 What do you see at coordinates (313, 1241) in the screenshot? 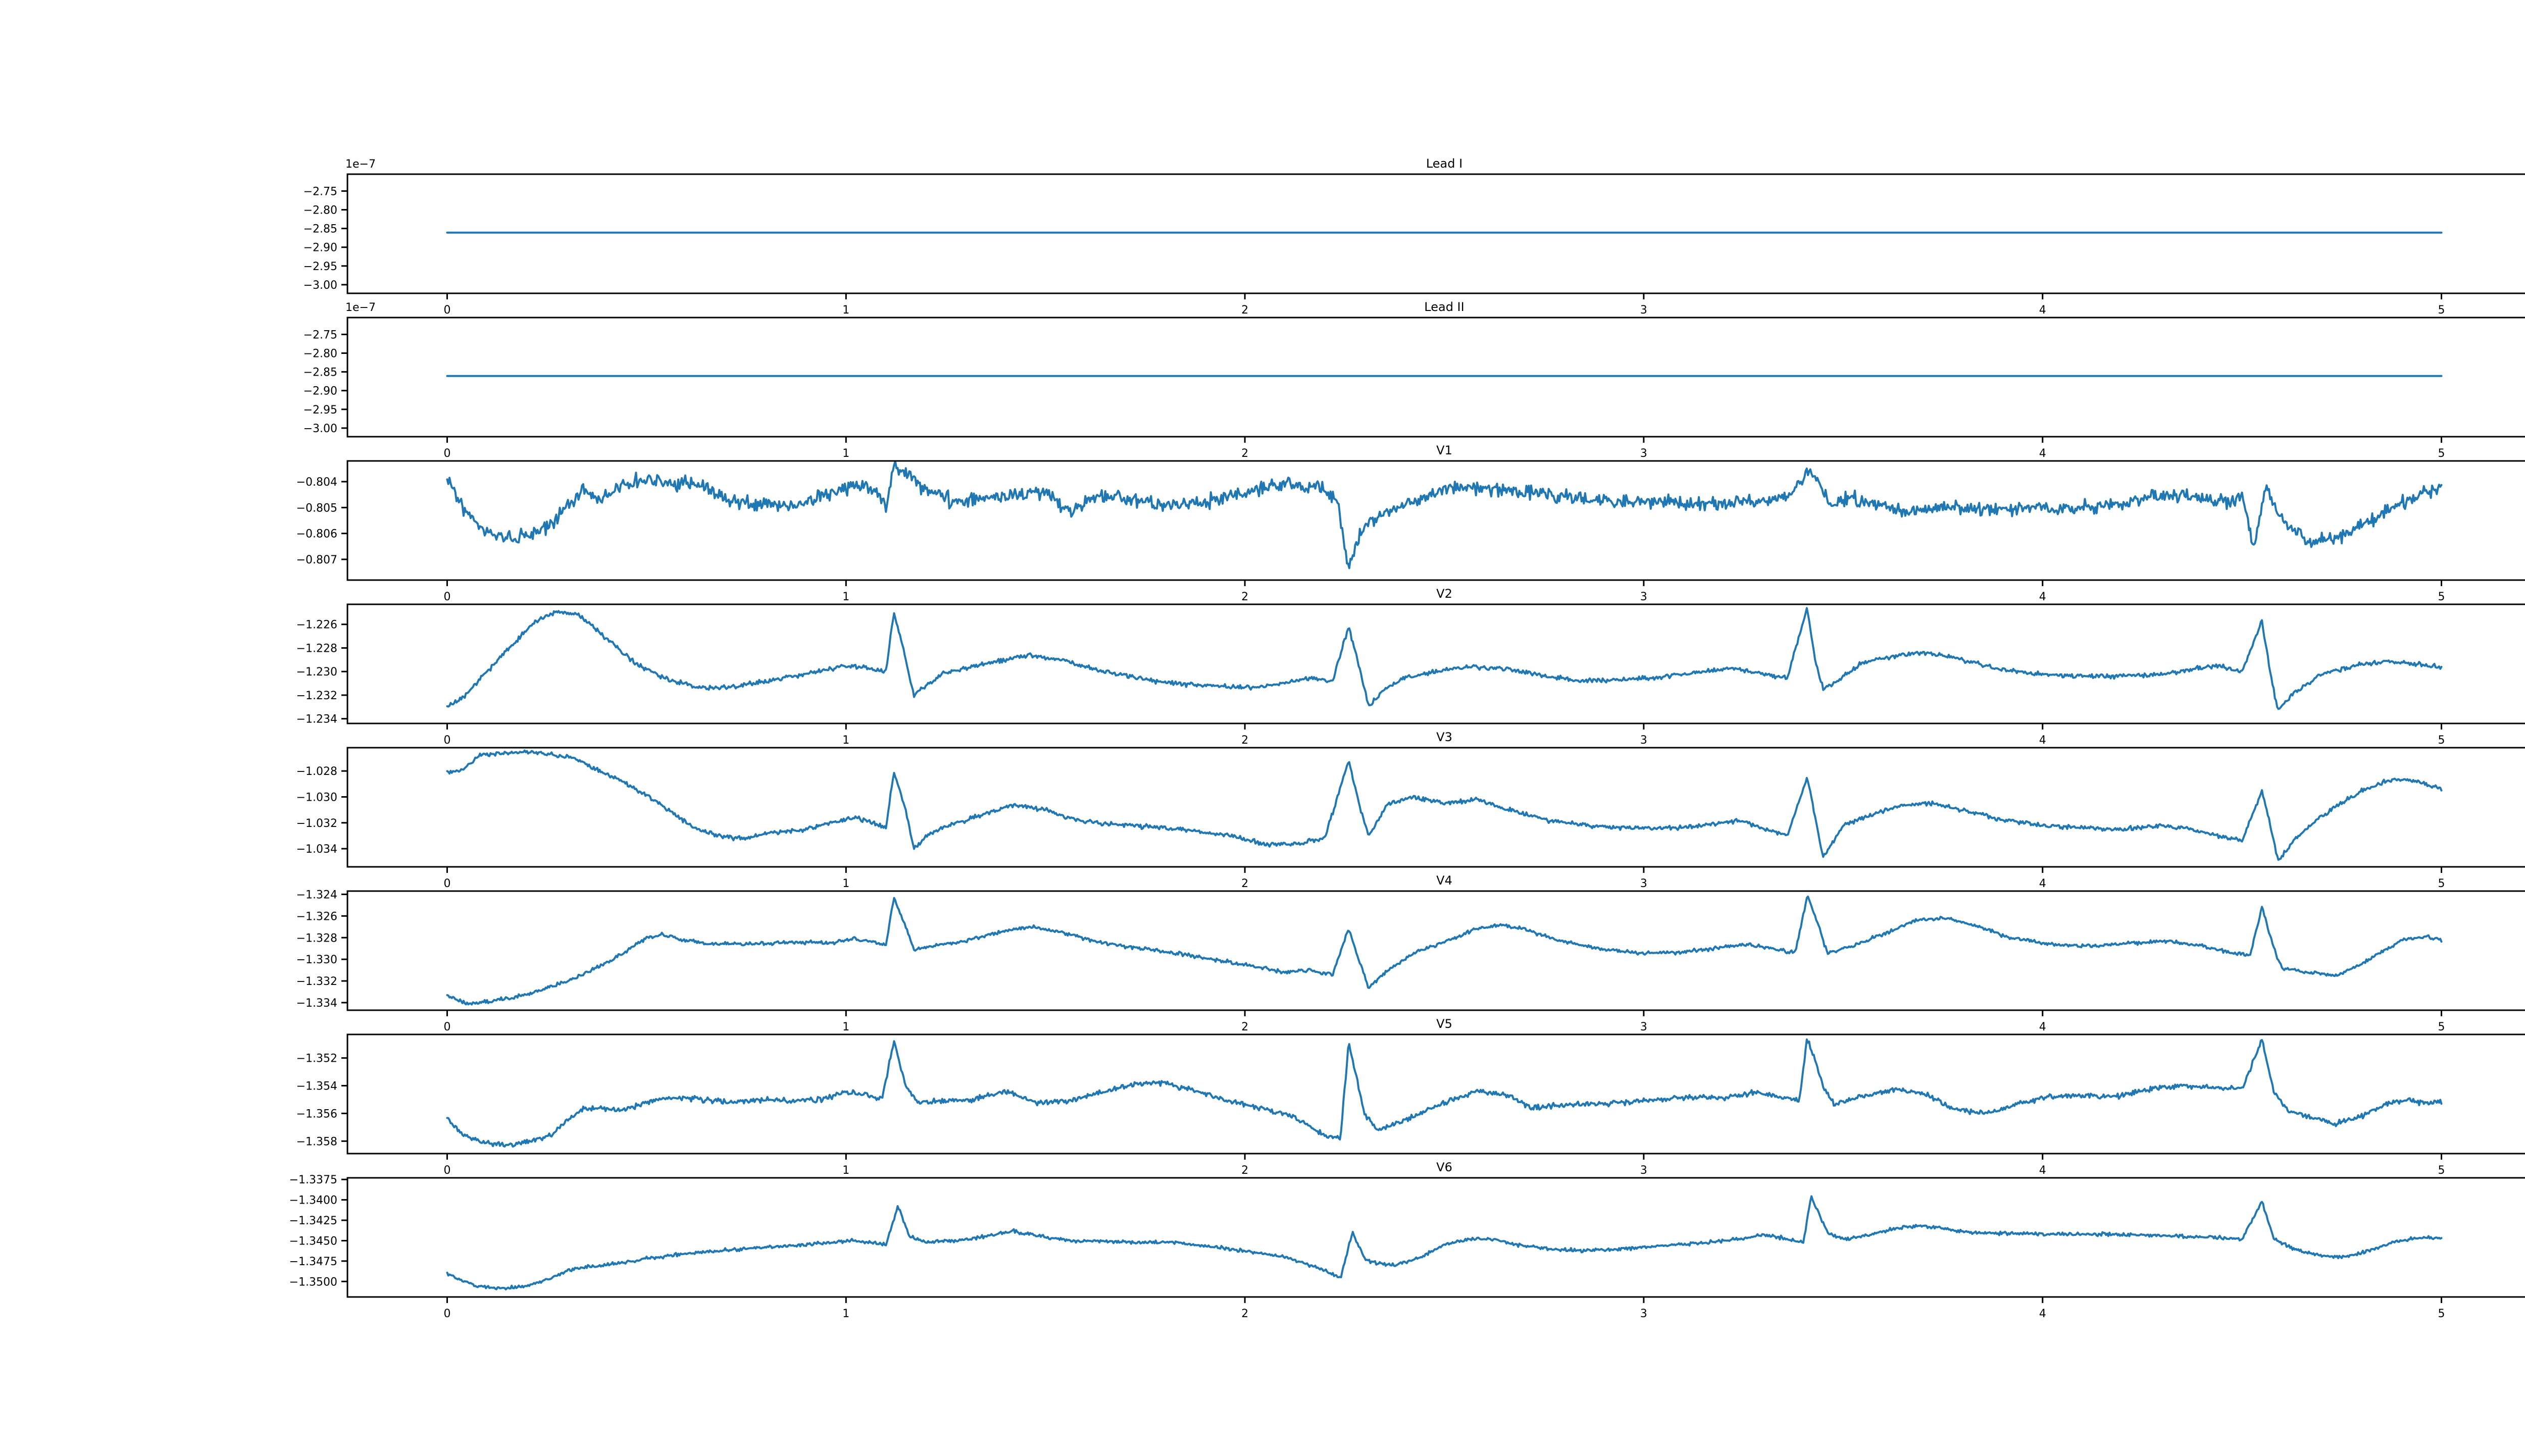
I see `y-tick-label: −1.3450` at bounding box center [313, 1241].